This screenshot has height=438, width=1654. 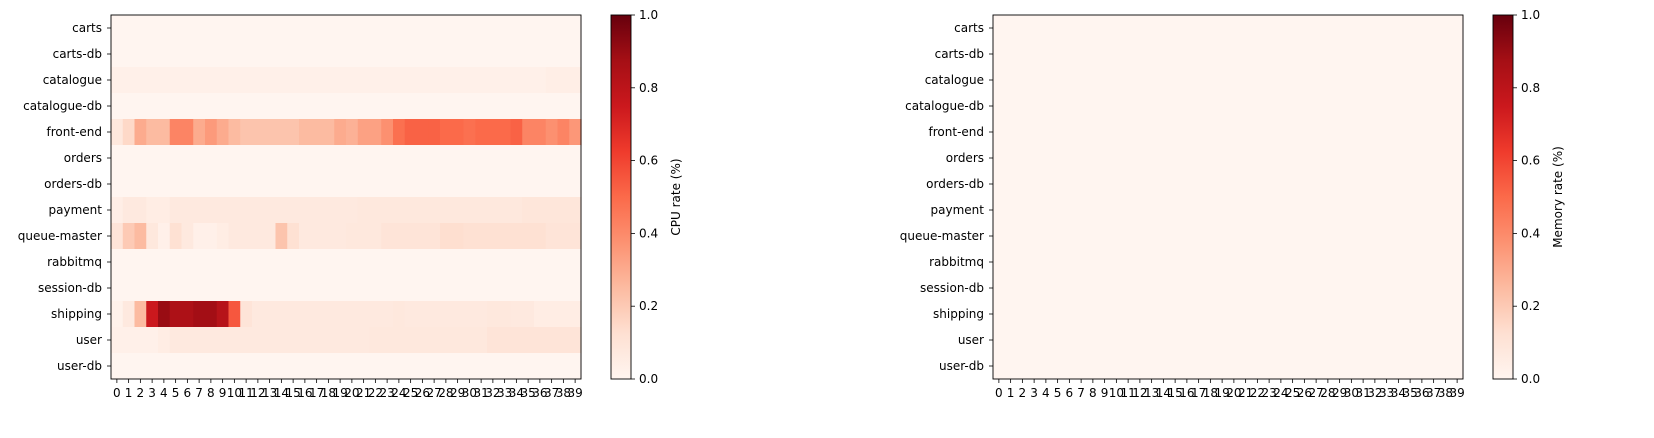 What do you see at coordinates (89, 340) in the screenshot?
I see `y-tick-label: user` at bounding box center [89, 340].